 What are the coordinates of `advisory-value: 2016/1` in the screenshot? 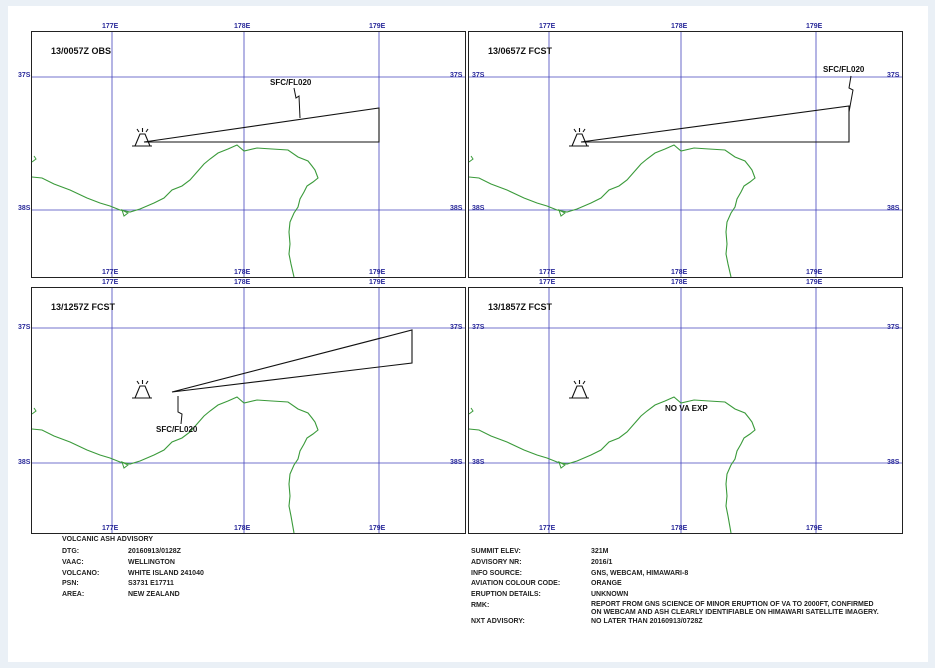 It's located at (602, 562).